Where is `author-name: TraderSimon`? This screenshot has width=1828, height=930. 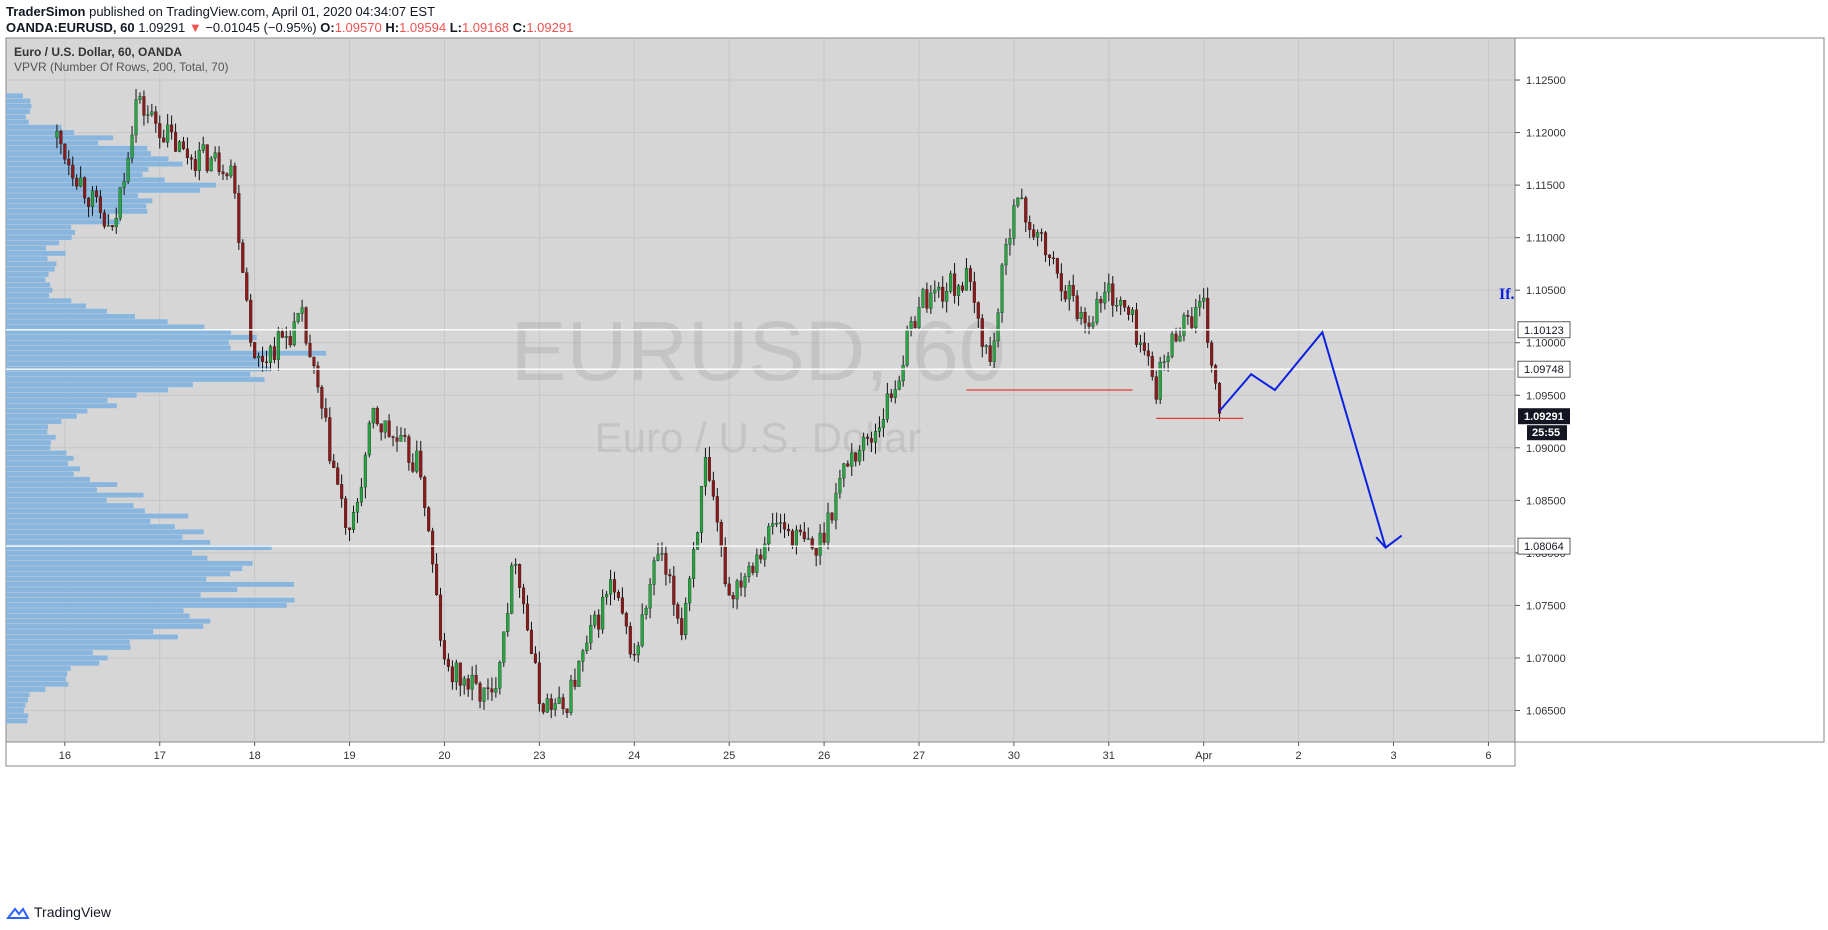 author-name: TraderSimon is located at coordinates (46, 11).